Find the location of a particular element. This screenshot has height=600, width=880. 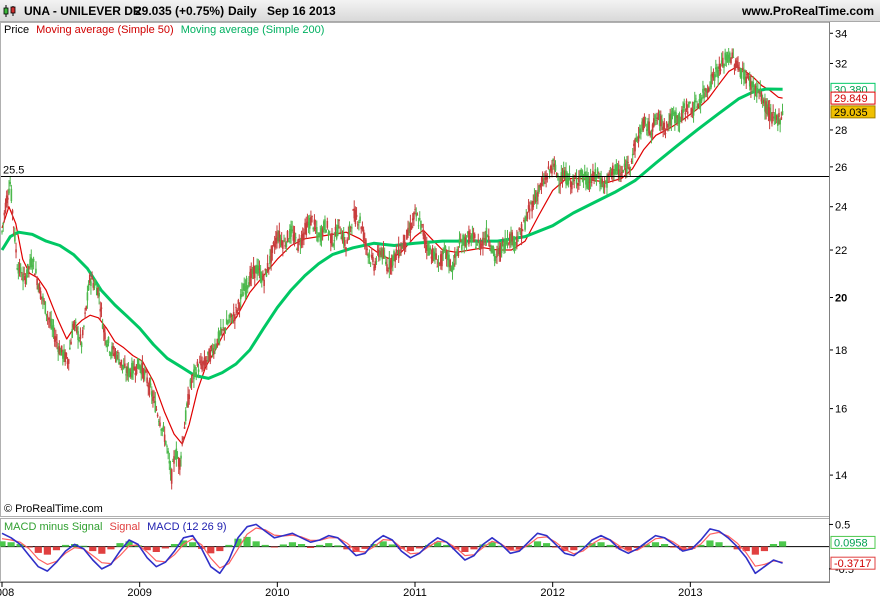

macd-badge-label: 0.0958 is located at coordinates (851, 543).